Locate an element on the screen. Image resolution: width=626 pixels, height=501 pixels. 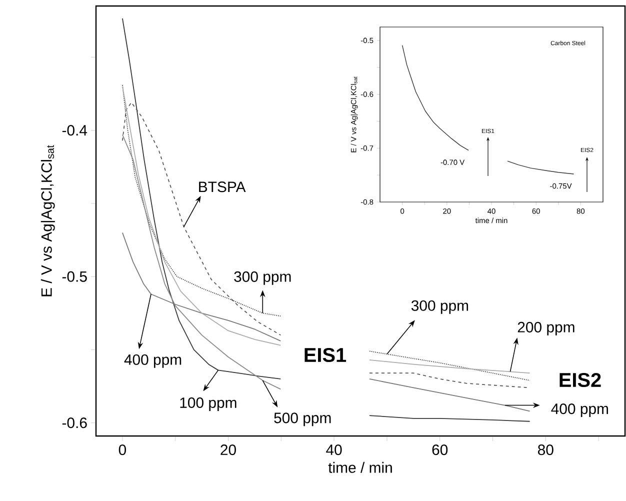
x-tick-label: 20 is located at coordinates (228, 450).